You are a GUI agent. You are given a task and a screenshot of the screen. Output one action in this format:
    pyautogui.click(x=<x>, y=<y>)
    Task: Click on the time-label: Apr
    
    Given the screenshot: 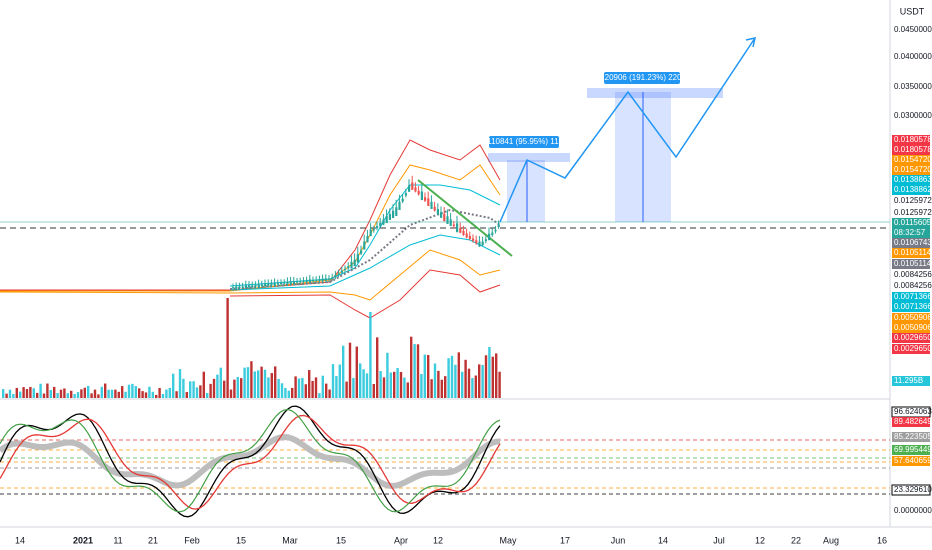 What is the action you would take?
    pyautogui.click(x=401, y=540)
    